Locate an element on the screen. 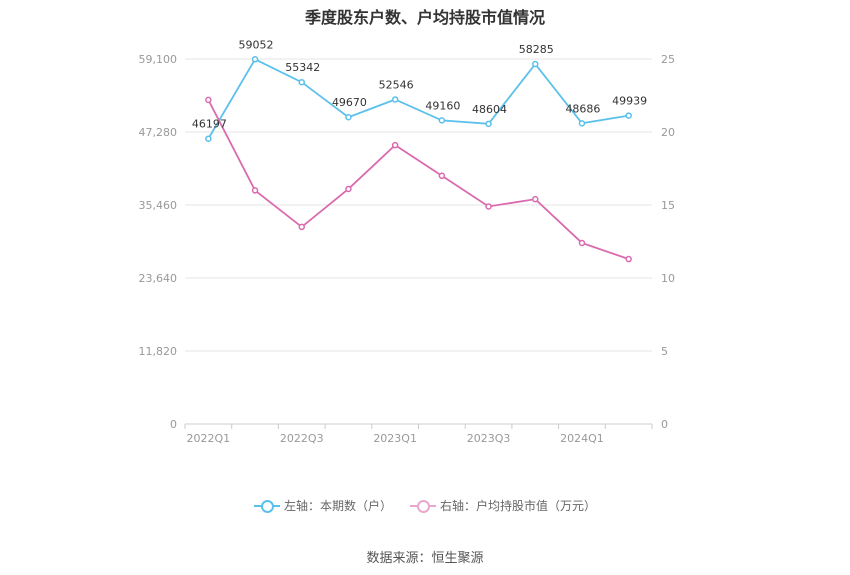 This screenshot has width=850, height=575. series-line-holders is located at coordinates (418, 99).